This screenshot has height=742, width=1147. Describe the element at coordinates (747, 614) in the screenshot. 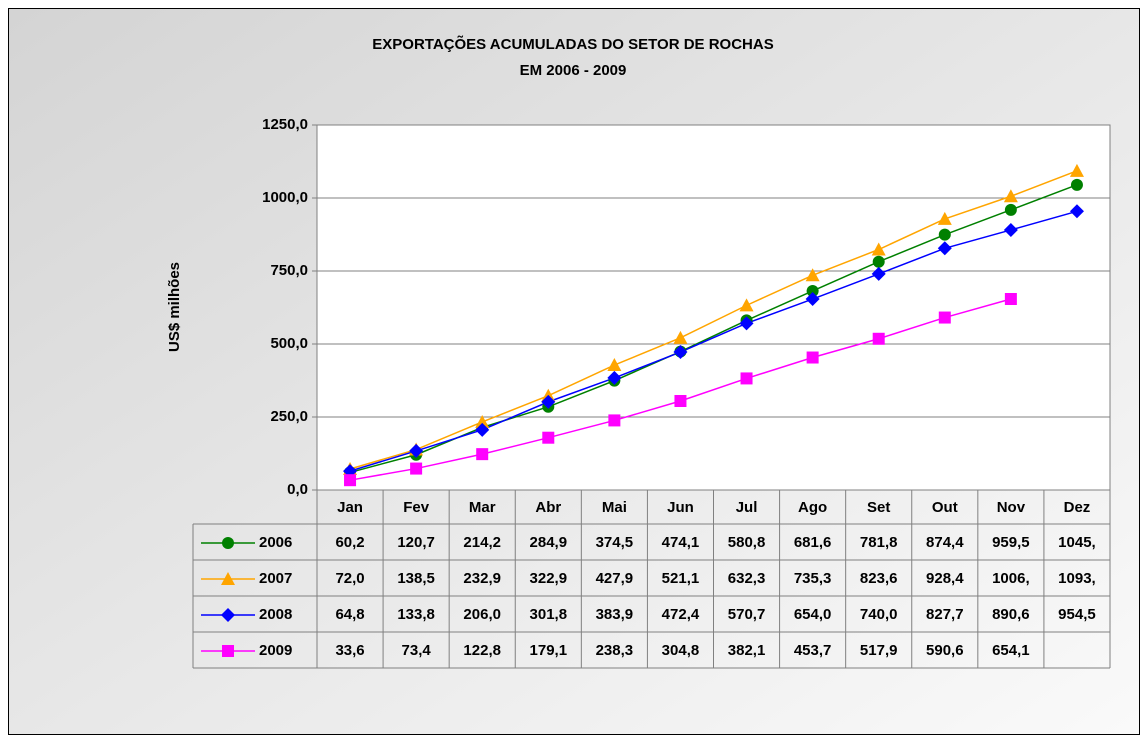

I see `data-table-value: 570,7` at that location.